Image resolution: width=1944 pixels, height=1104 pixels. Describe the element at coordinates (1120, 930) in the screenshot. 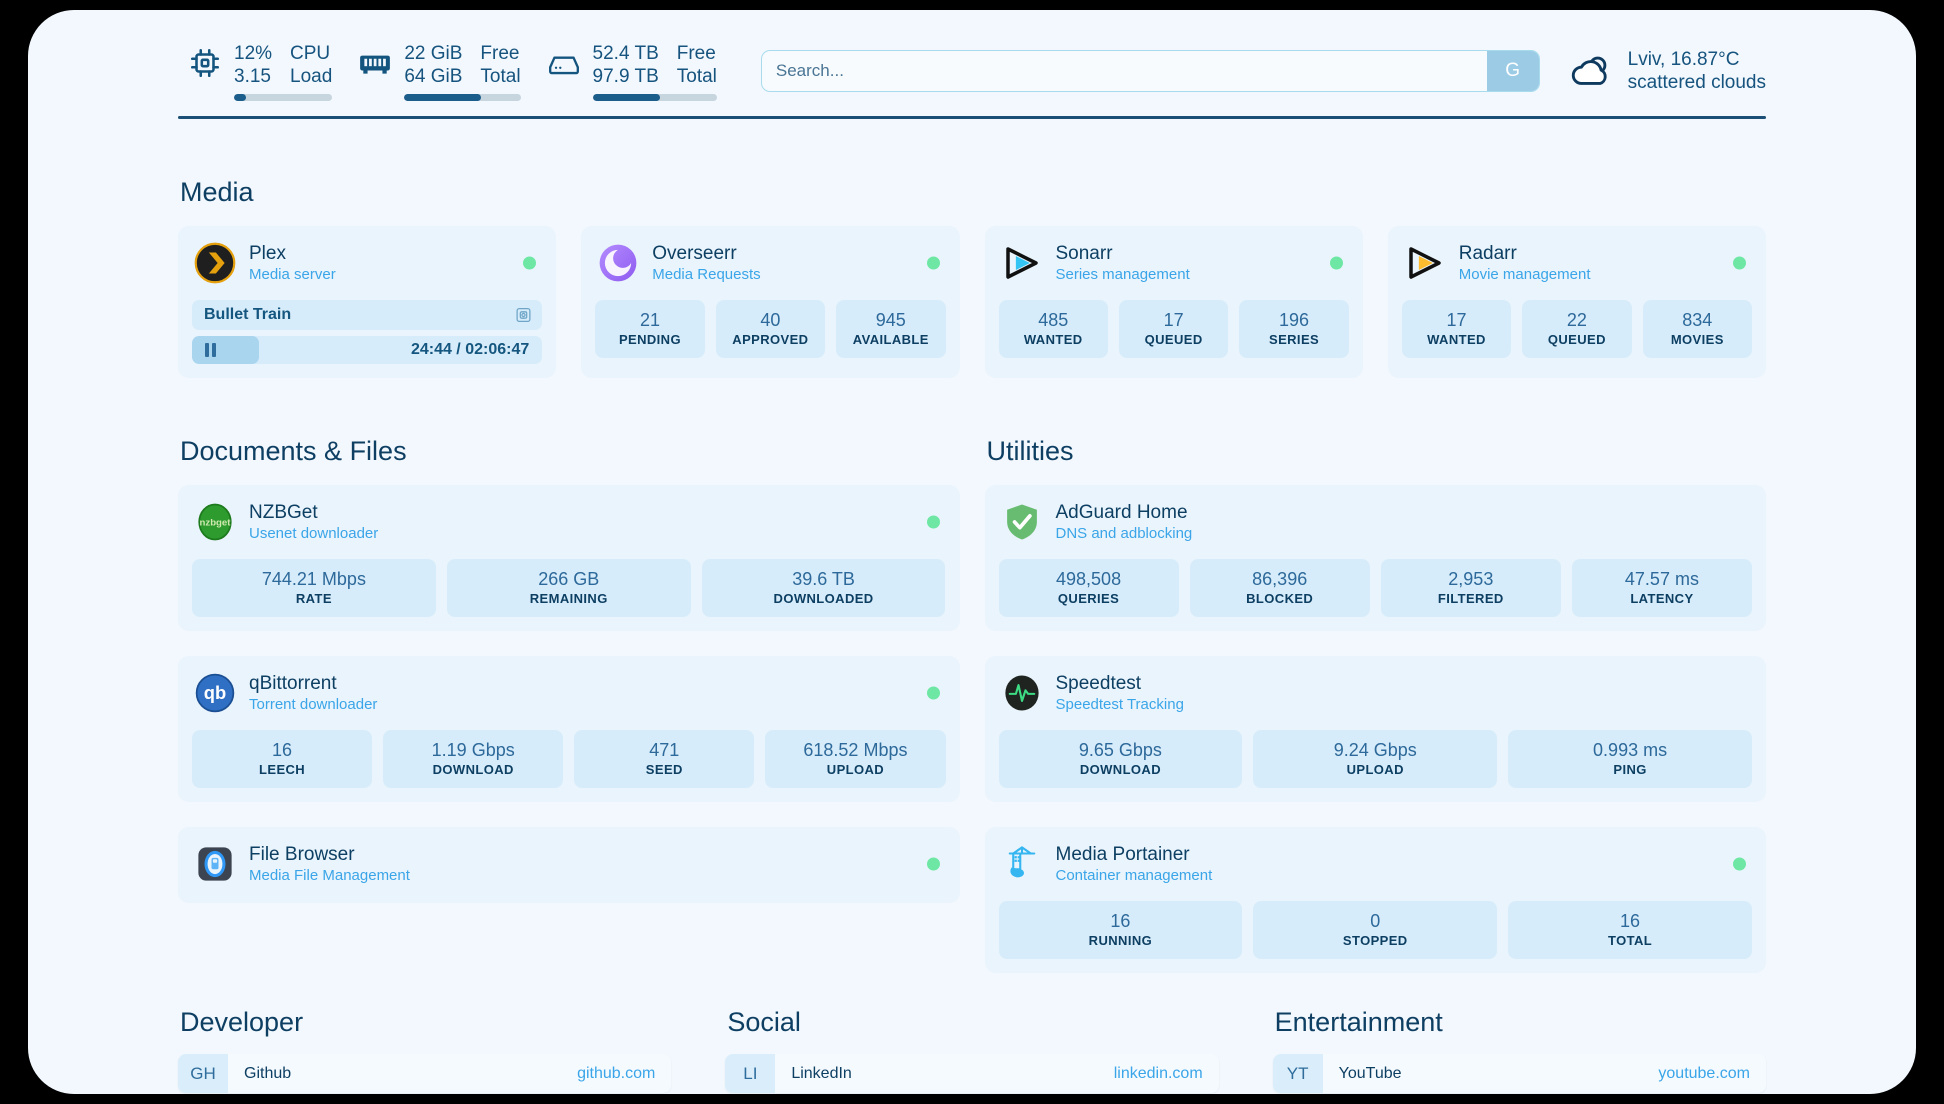

I see `stat-tile: 16 RUNNING` at that location.